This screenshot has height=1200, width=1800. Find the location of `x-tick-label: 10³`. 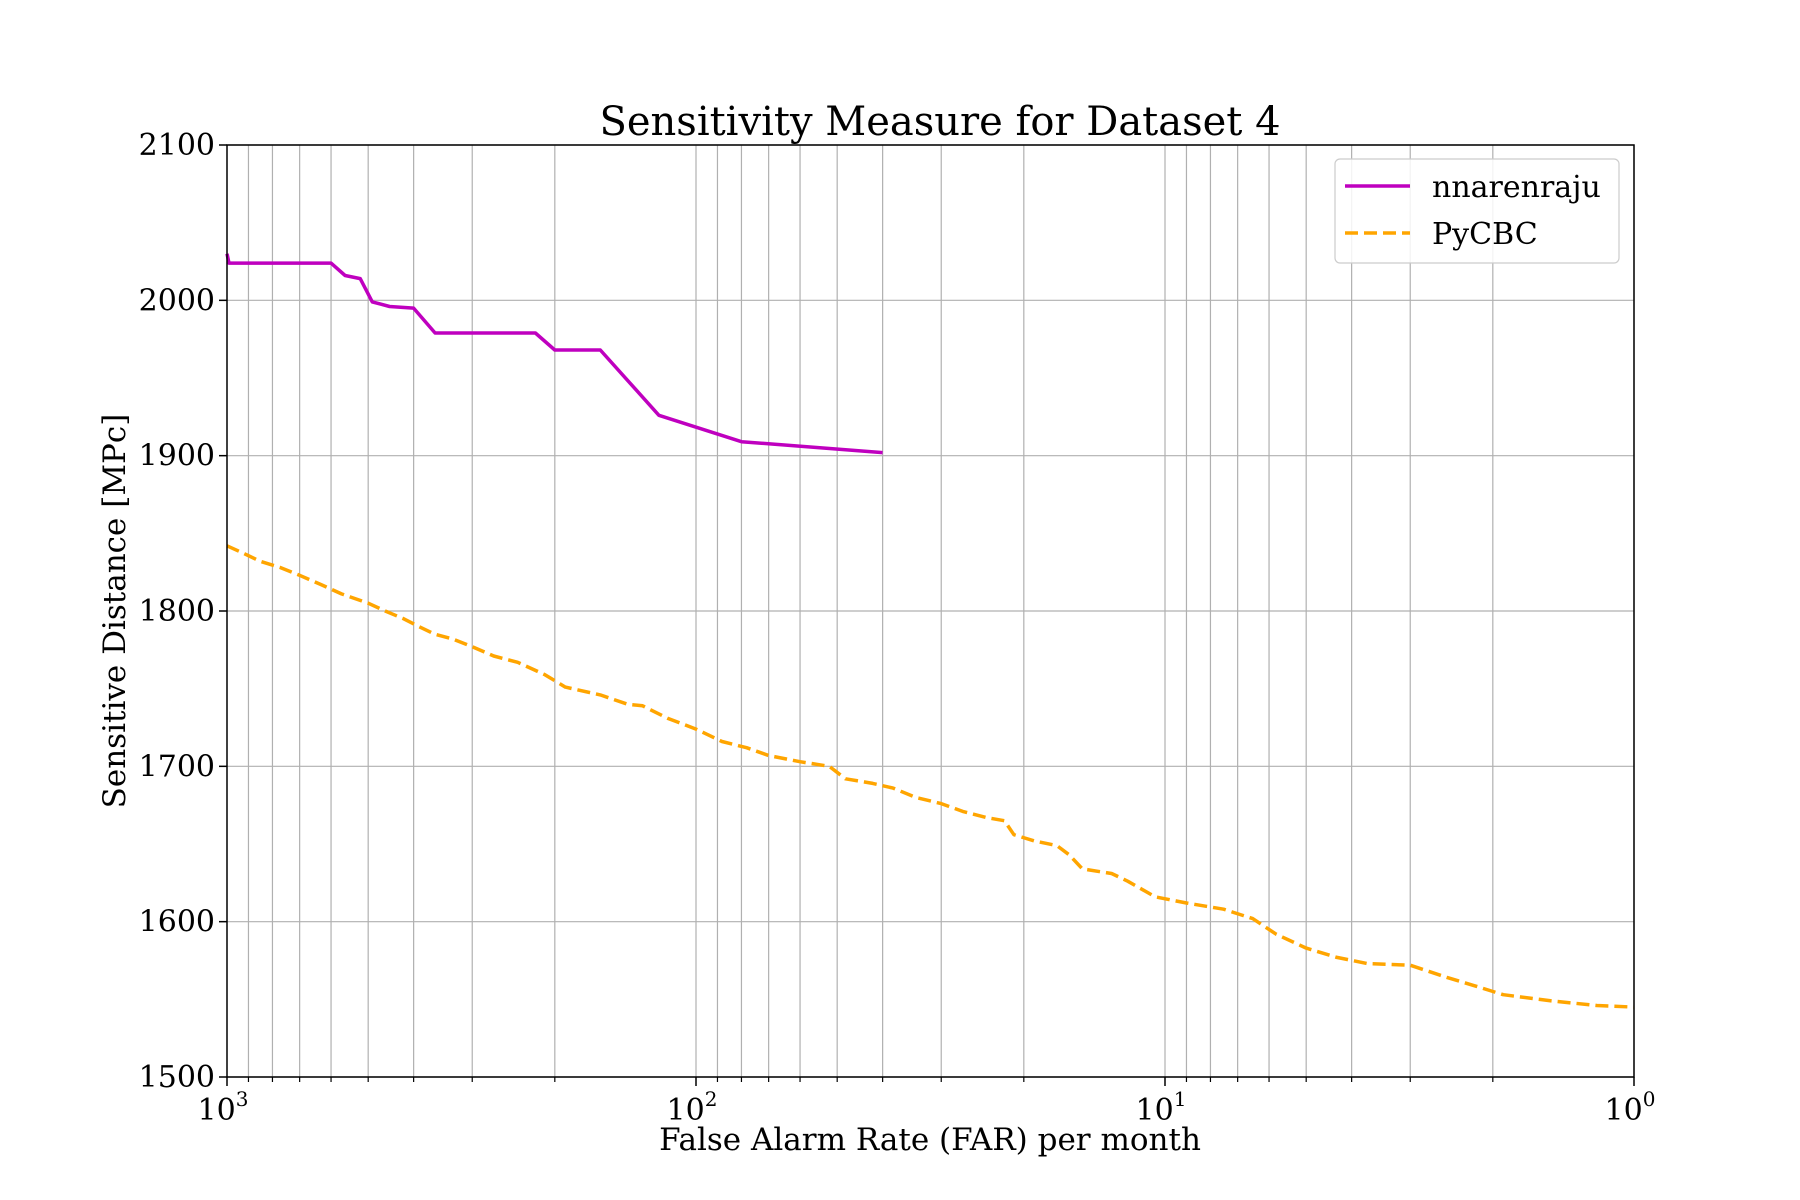

x-tick-label: 10³ is located at coordinates (223, 1107).